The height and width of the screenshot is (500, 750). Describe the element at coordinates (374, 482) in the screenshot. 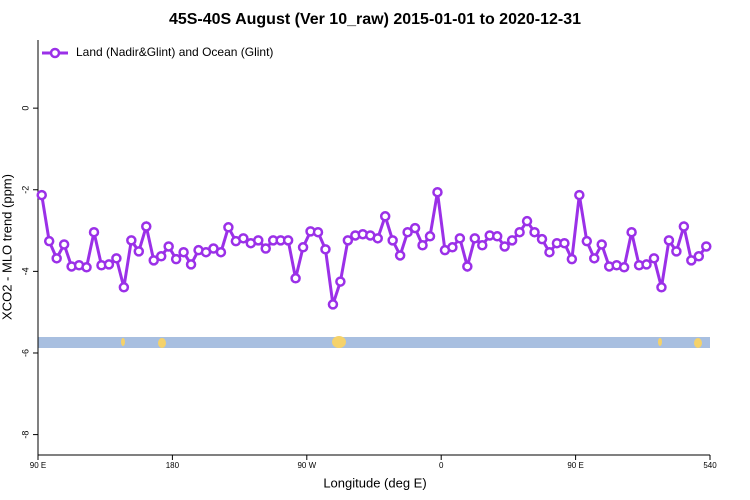

I see `x-axis-label: Longitude (deg E)` at that location.